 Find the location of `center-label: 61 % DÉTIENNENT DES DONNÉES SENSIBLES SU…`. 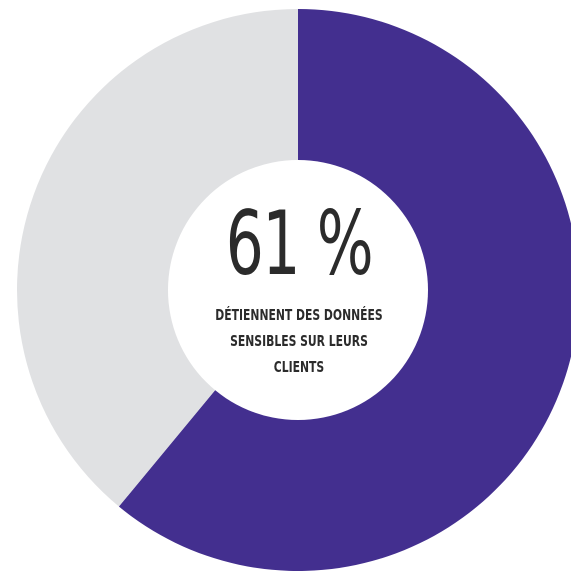

center-label: 61 % DÉTIENNENT DES DONNÉES SENSIBLES SU… is located at coordinates (299, 288).